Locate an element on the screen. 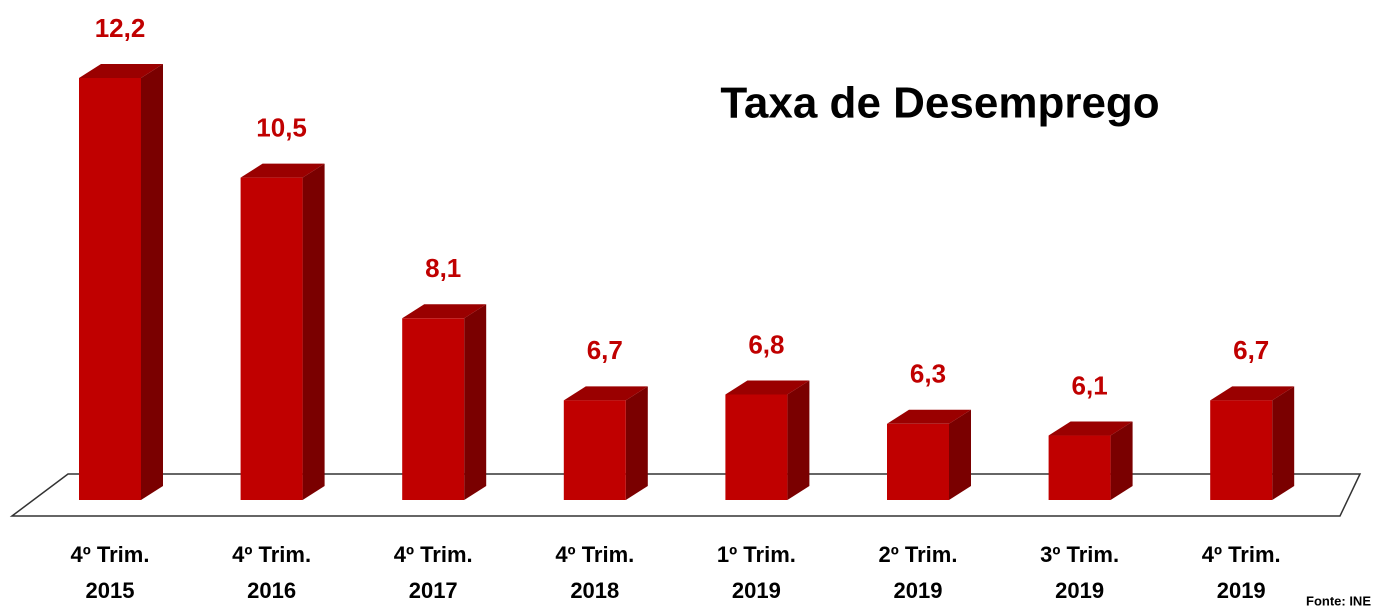 This screenshot has width=1394, height=608. floor is located at coordinates (685, 495).